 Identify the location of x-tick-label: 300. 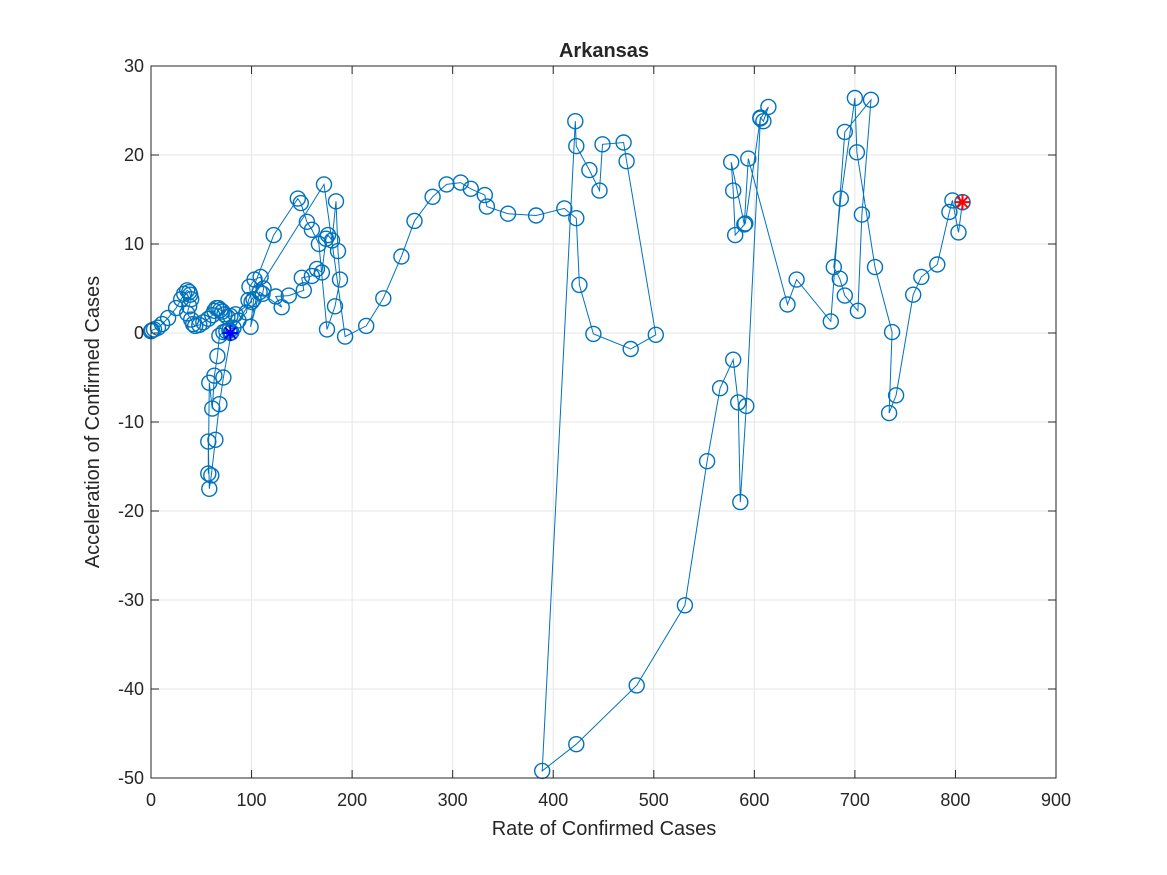
(453, 800).